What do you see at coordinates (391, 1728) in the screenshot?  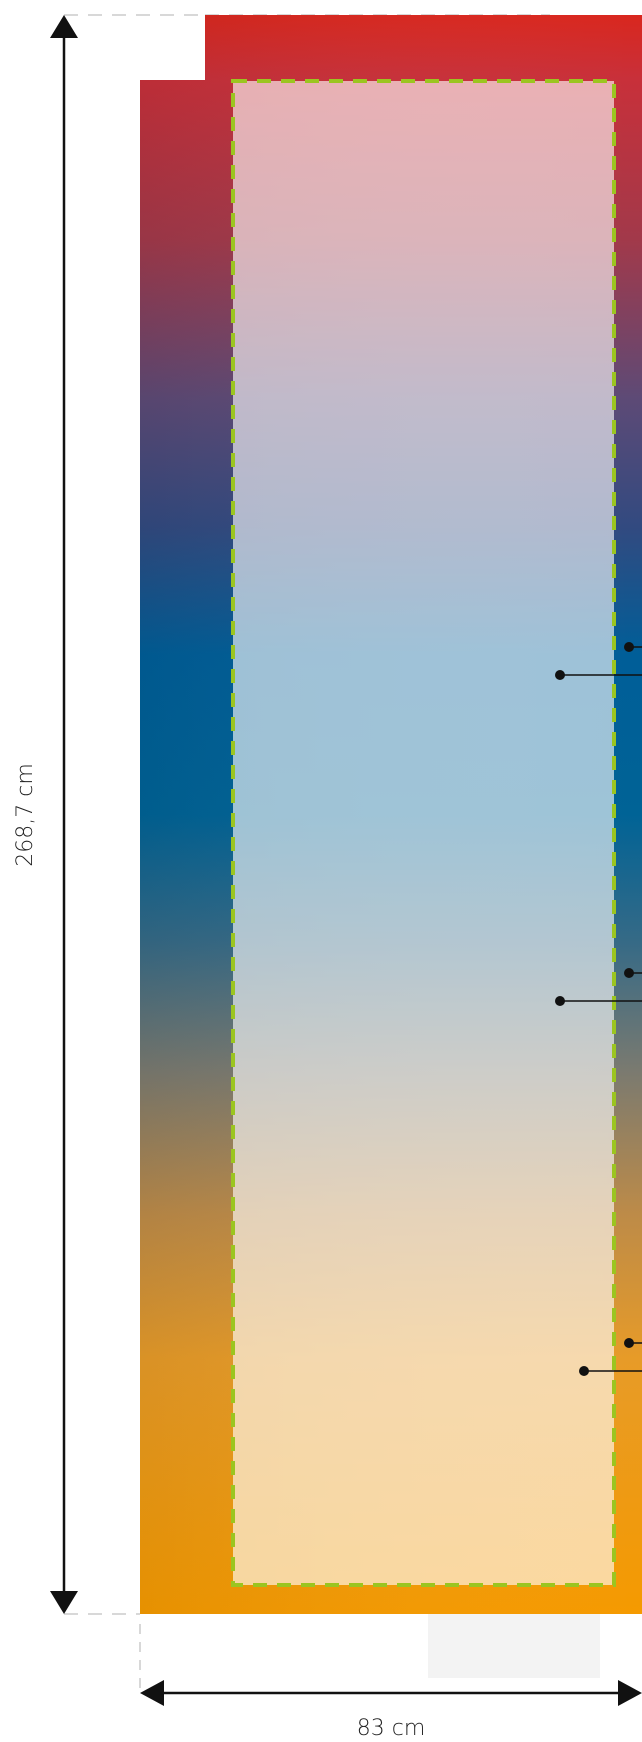 I see `width-label: 83 cm` at bounding box center [391, 1728].